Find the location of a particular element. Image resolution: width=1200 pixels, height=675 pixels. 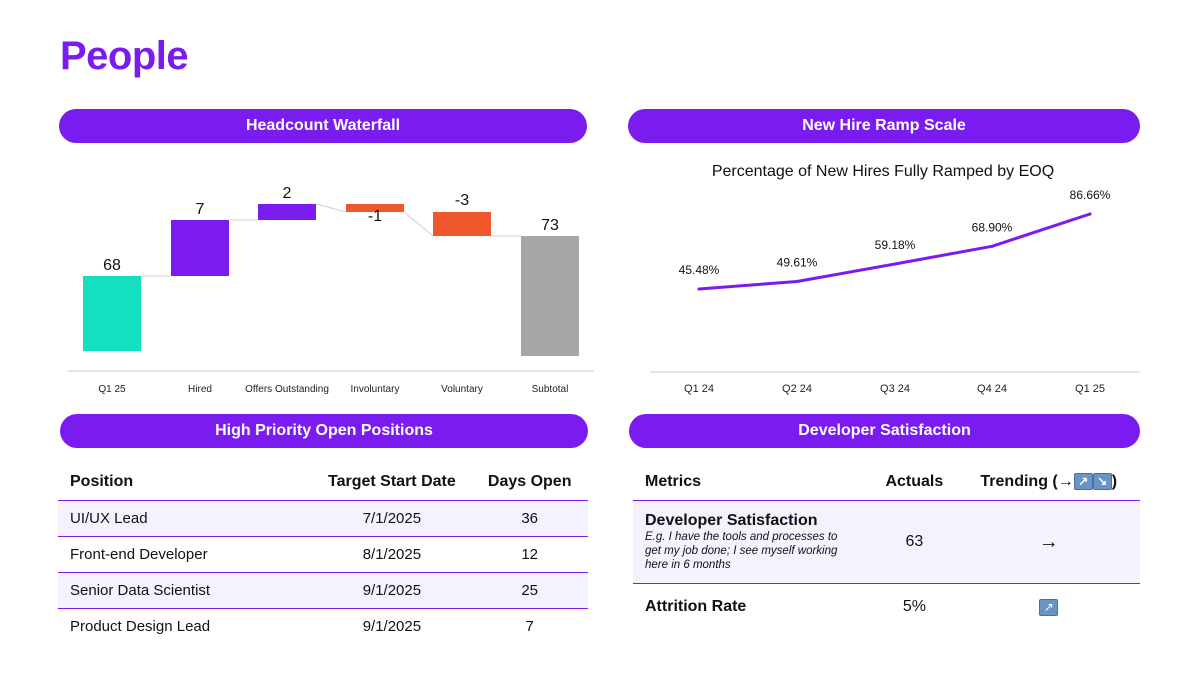

open-positions-header: High Priority Open Positions is located at coordinates (324, 431).